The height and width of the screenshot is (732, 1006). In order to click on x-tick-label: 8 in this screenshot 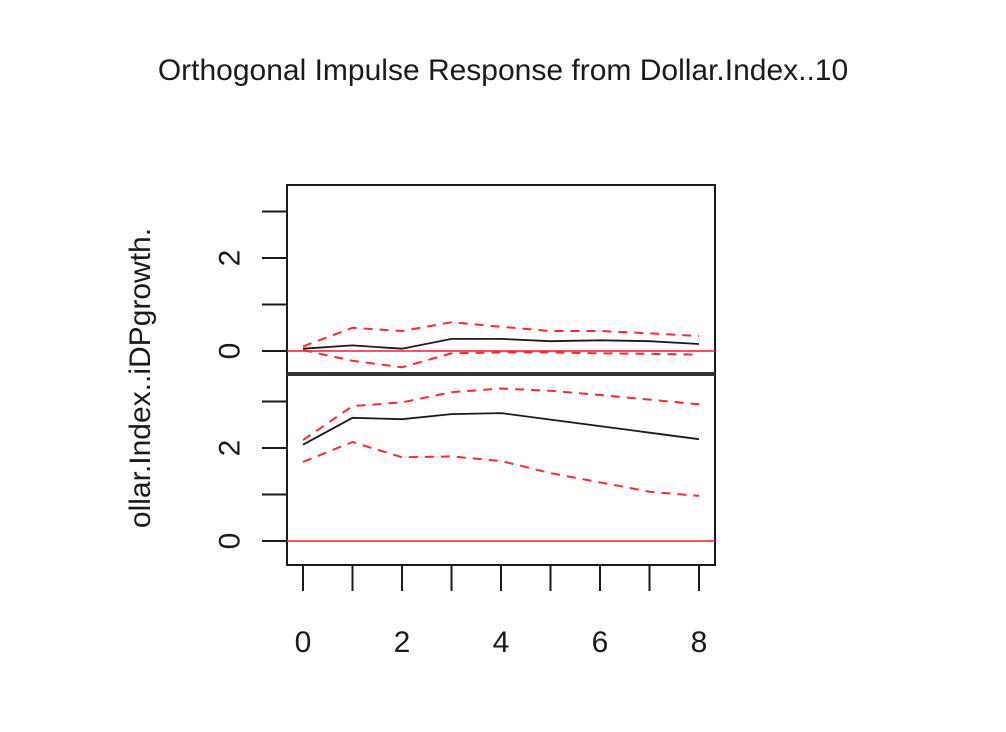, I will do `click(699, 642)`.